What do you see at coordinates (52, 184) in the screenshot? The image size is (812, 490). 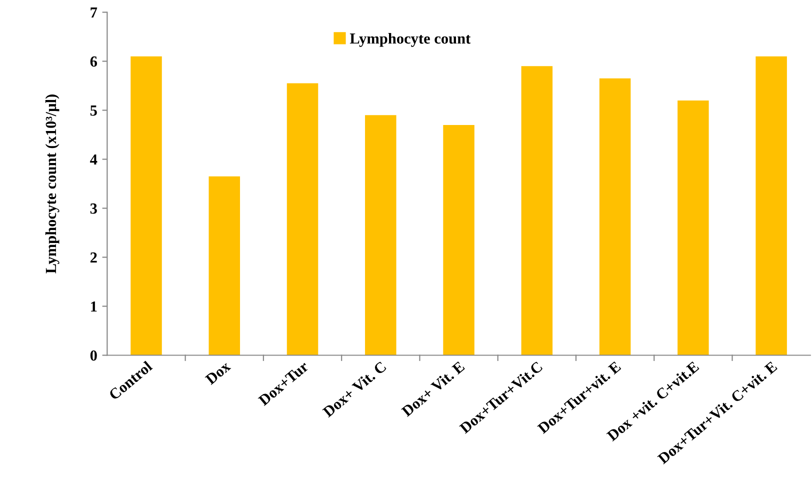 I see `y-axis-title: Lymphocyte count (x10³/µl)` at bounding box center [52, 184].